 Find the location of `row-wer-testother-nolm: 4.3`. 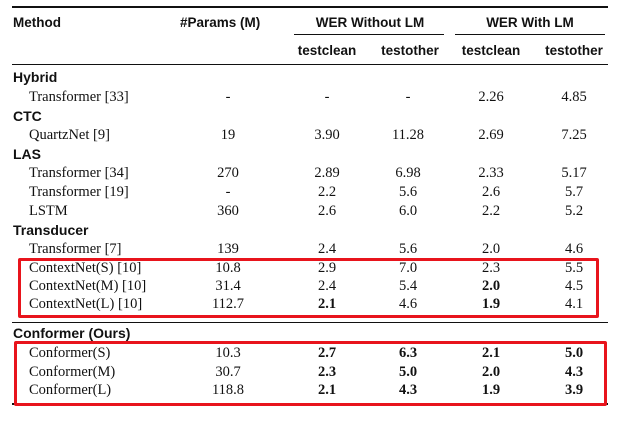

row-wer-testother-nolm: 4.3 is located at coordinates (408, 390).